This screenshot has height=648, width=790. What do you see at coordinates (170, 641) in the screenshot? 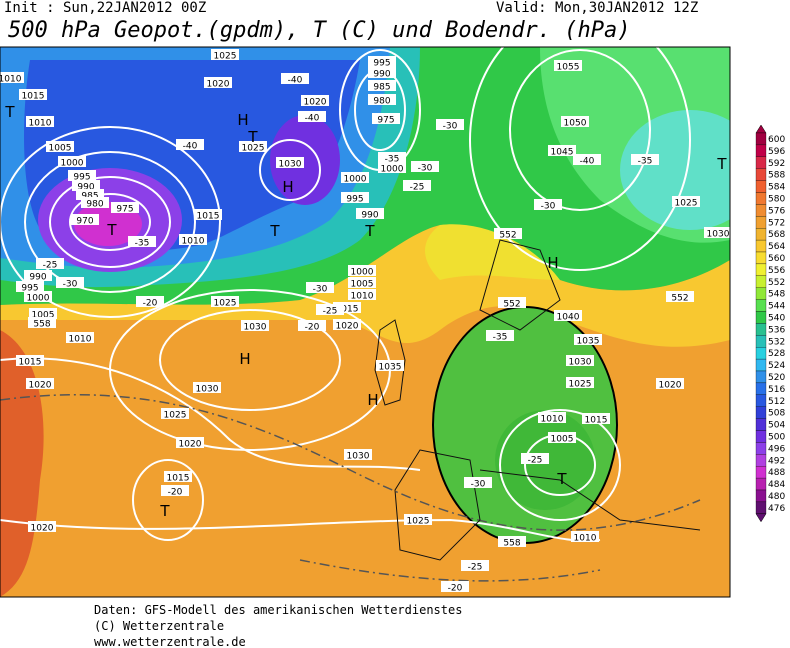
I see `footer-line: www.wetterzentrale.de` at bounding box center [170, 641].